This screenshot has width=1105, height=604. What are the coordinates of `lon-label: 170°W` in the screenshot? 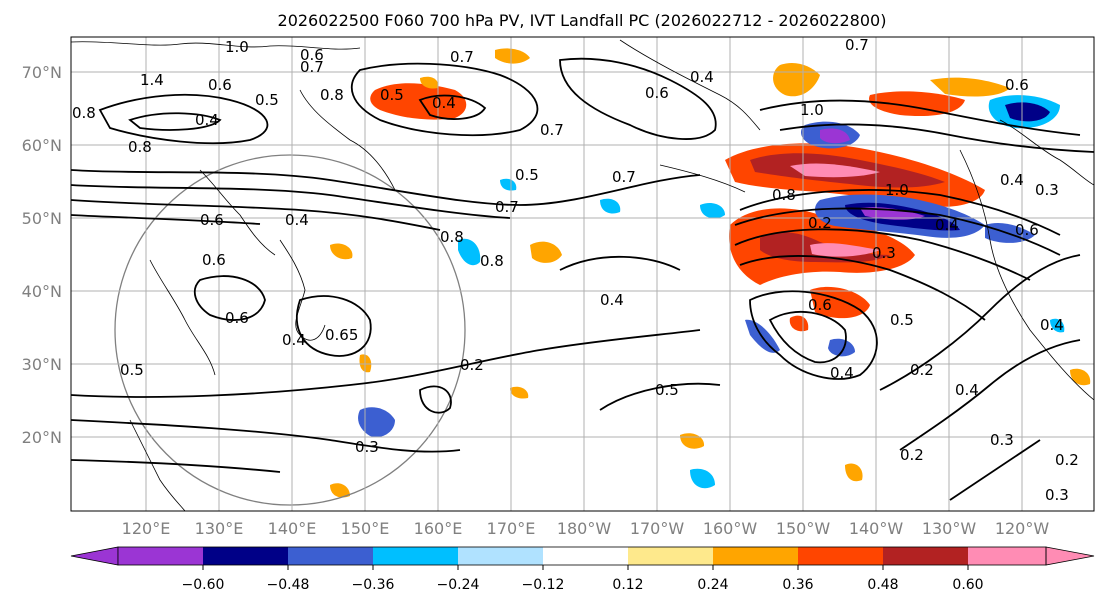 It's located at (657, 528).